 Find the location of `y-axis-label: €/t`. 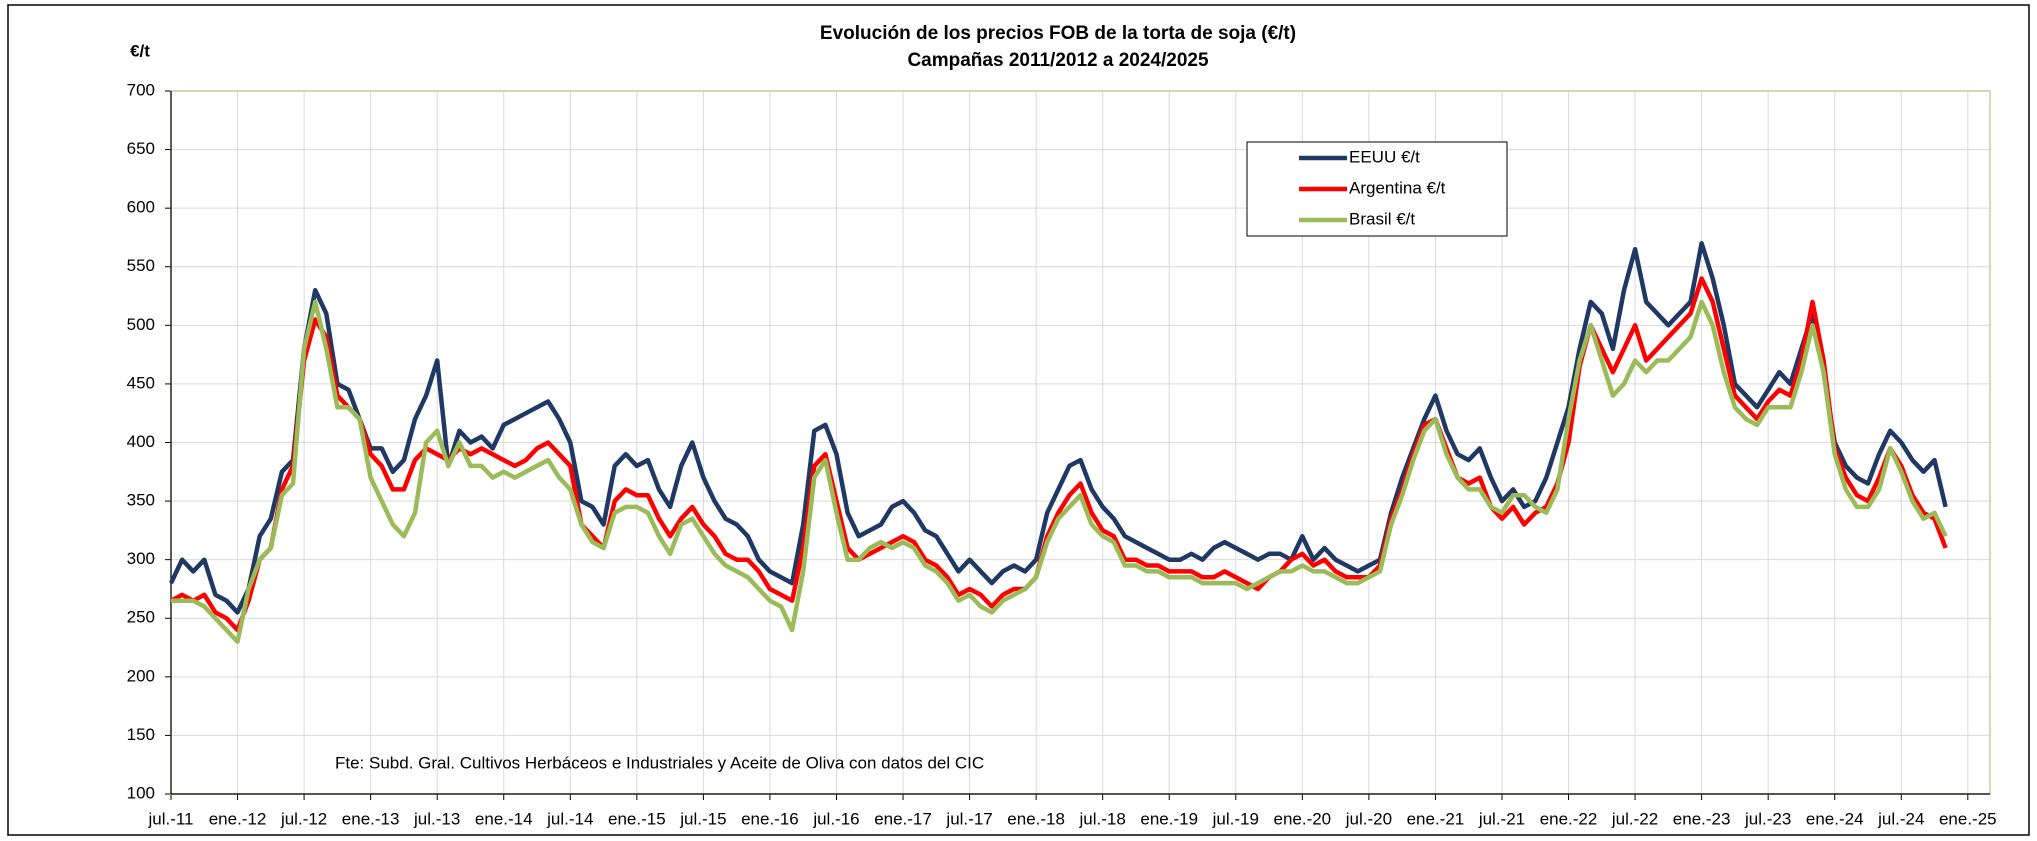

y-axis-label: €/t is located at coordinates (140, 50).